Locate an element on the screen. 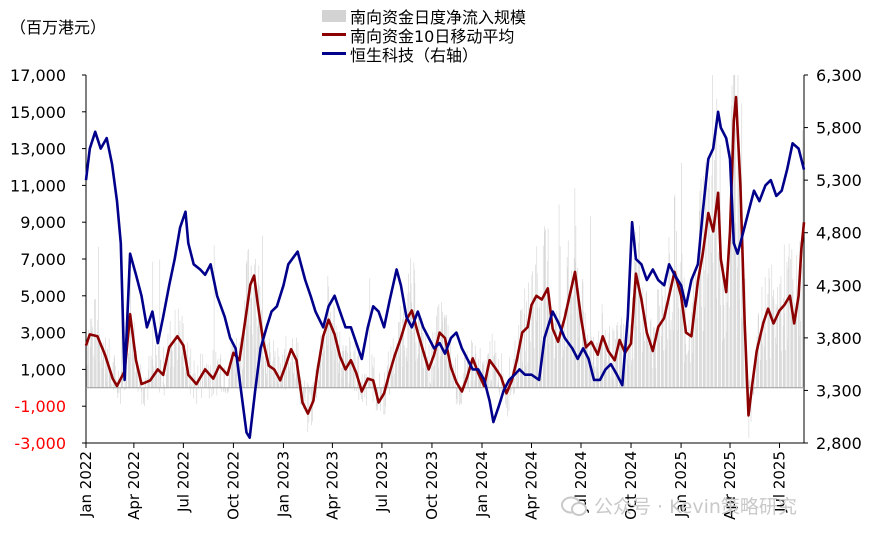 This screenshot has height=550, width=874. legend-label-daily: 南向资金日度净流入规模 is located at coordinates (438, 17).